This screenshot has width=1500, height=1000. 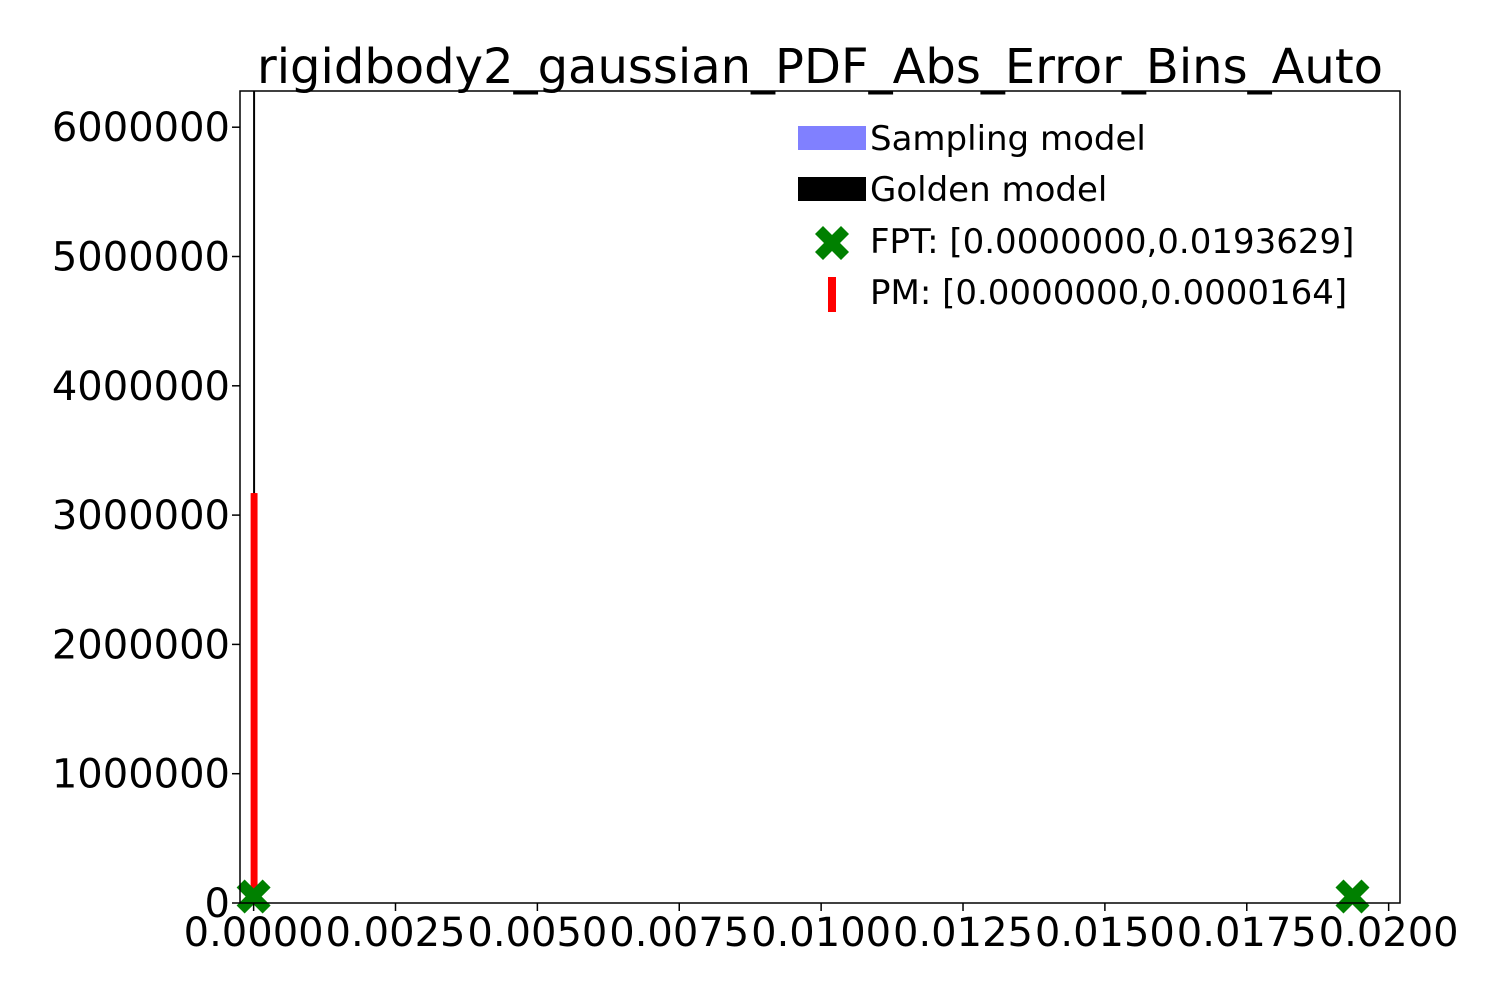 I want to click on legend-marker-fpt, so click(x=832, y=243).